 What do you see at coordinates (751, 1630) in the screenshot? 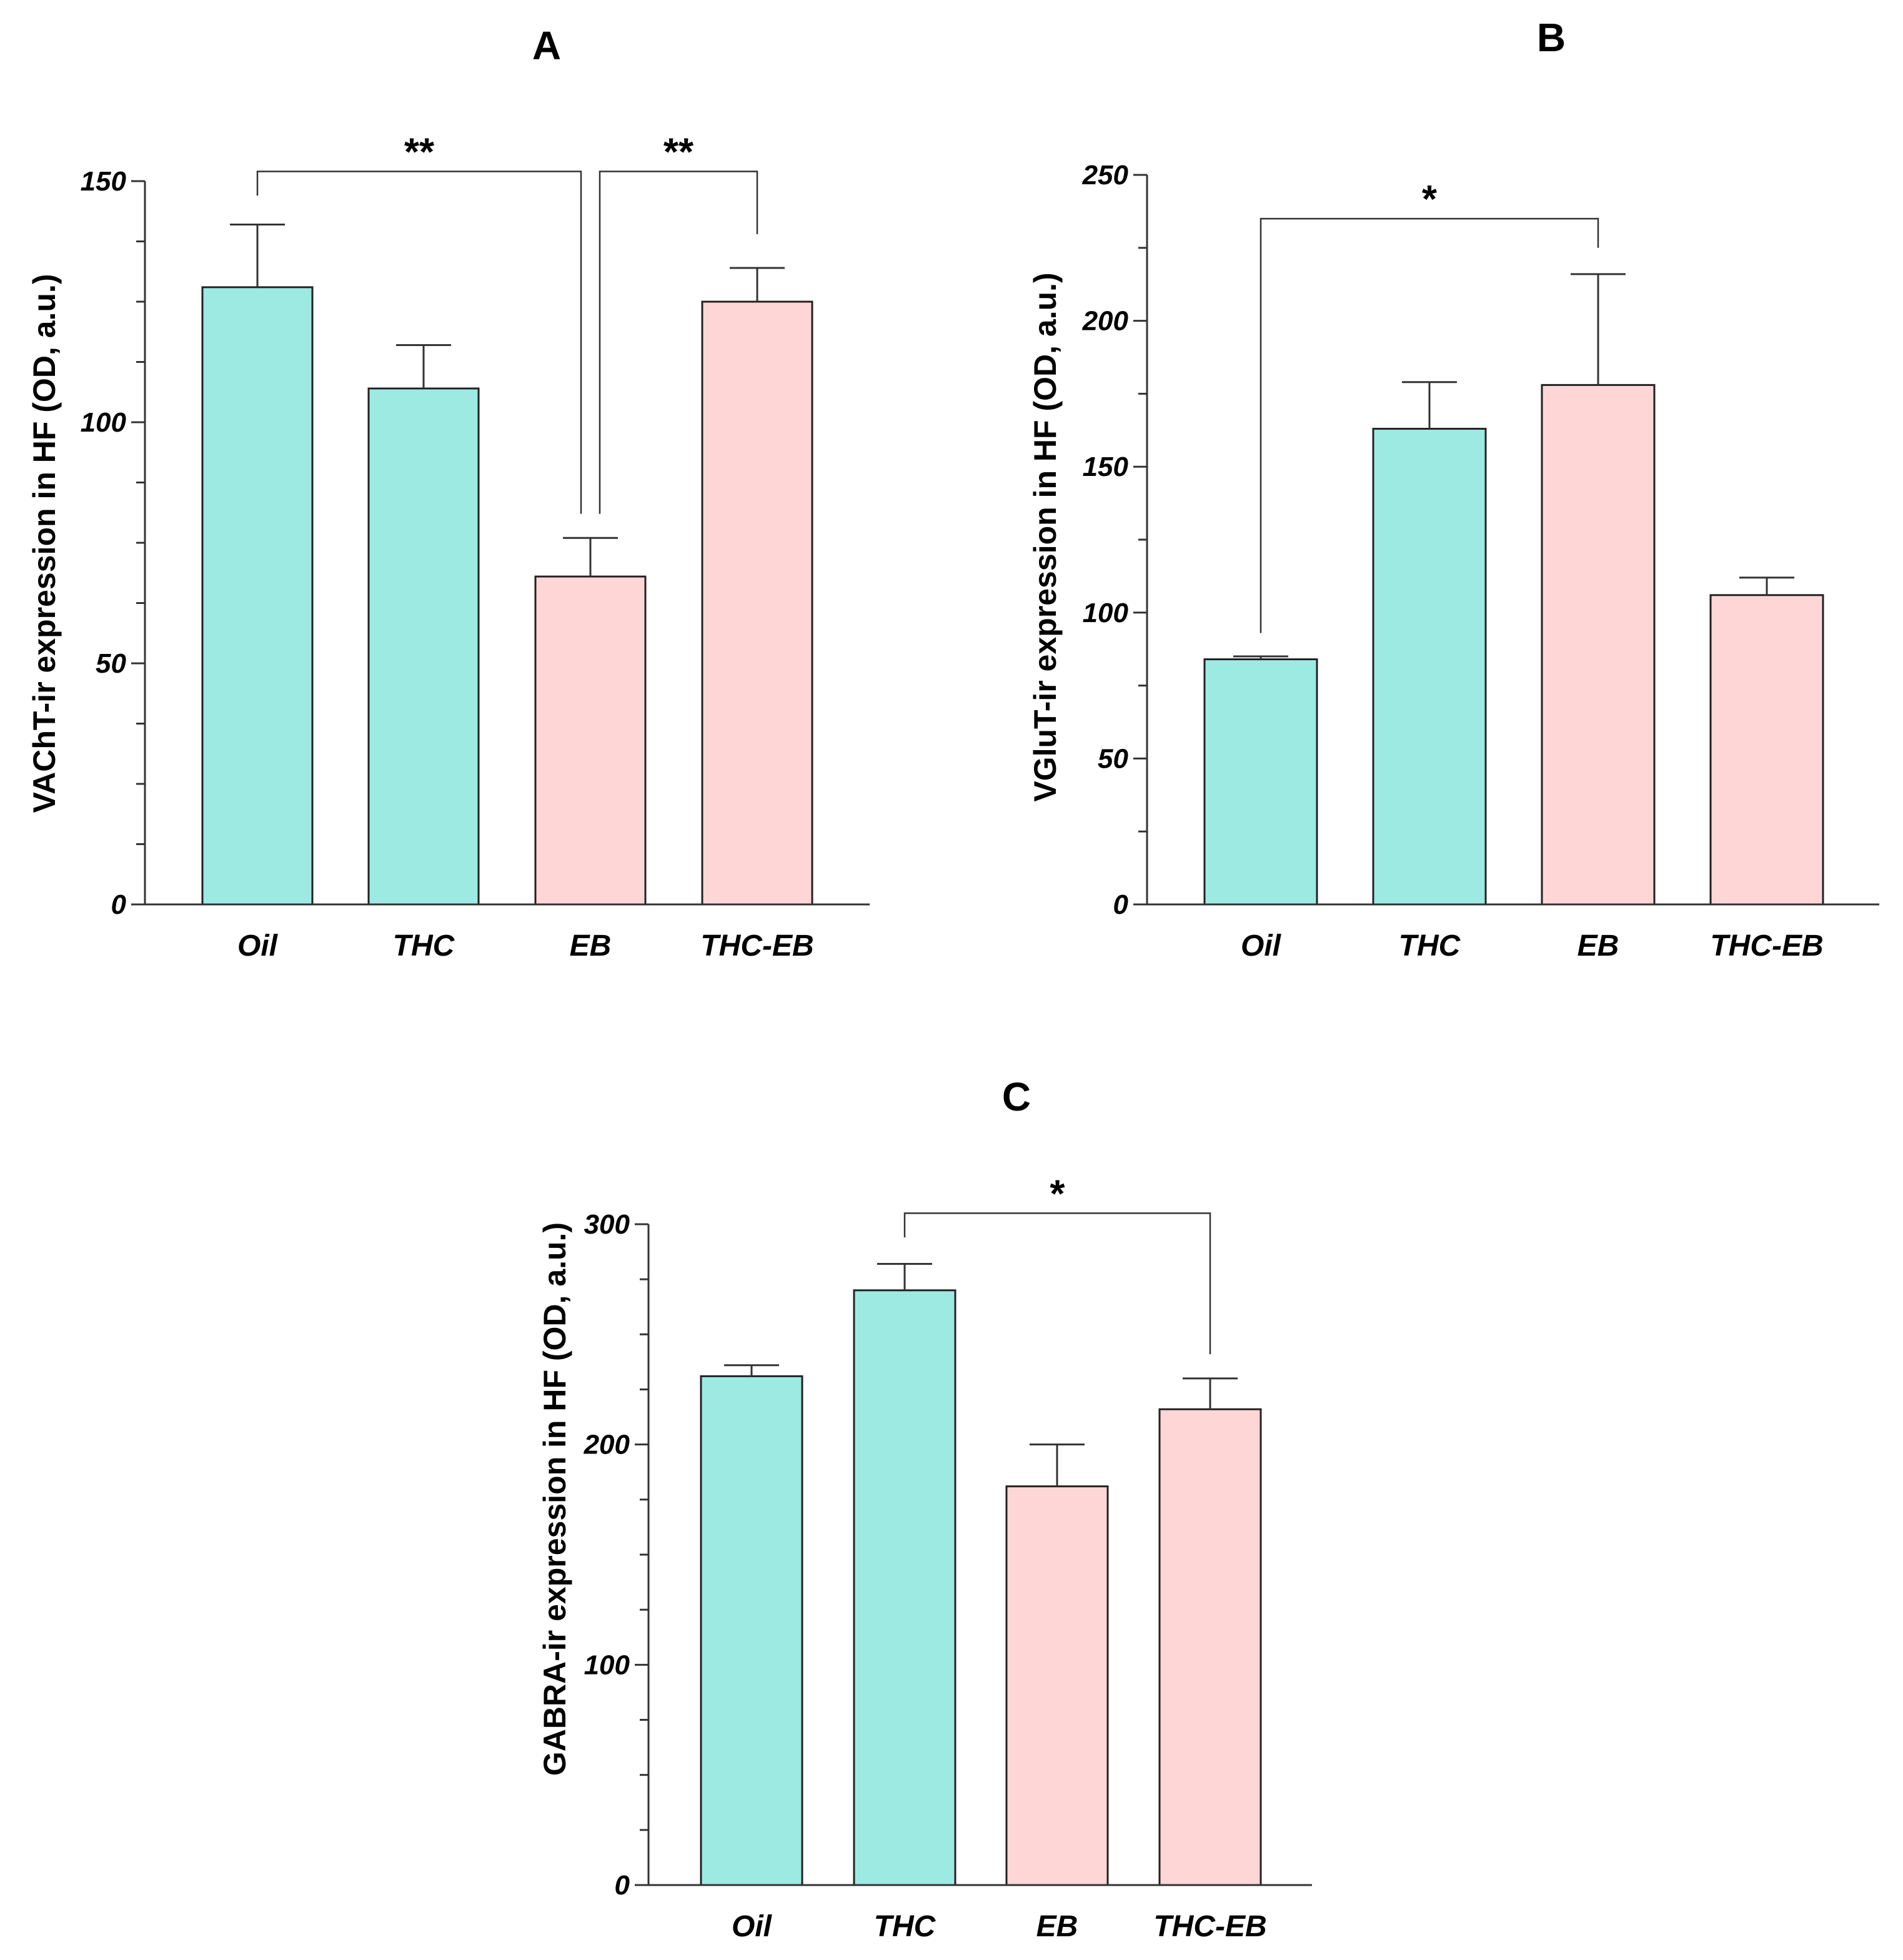
I see `panel-c-bar-oil` at bounding box center [751, 1630].